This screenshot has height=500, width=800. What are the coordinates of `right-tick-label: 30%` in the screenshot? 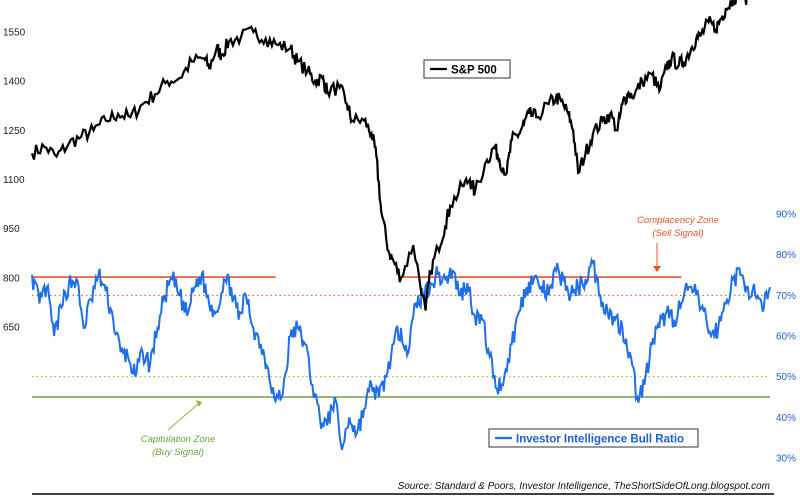 It's located at (786, 459).